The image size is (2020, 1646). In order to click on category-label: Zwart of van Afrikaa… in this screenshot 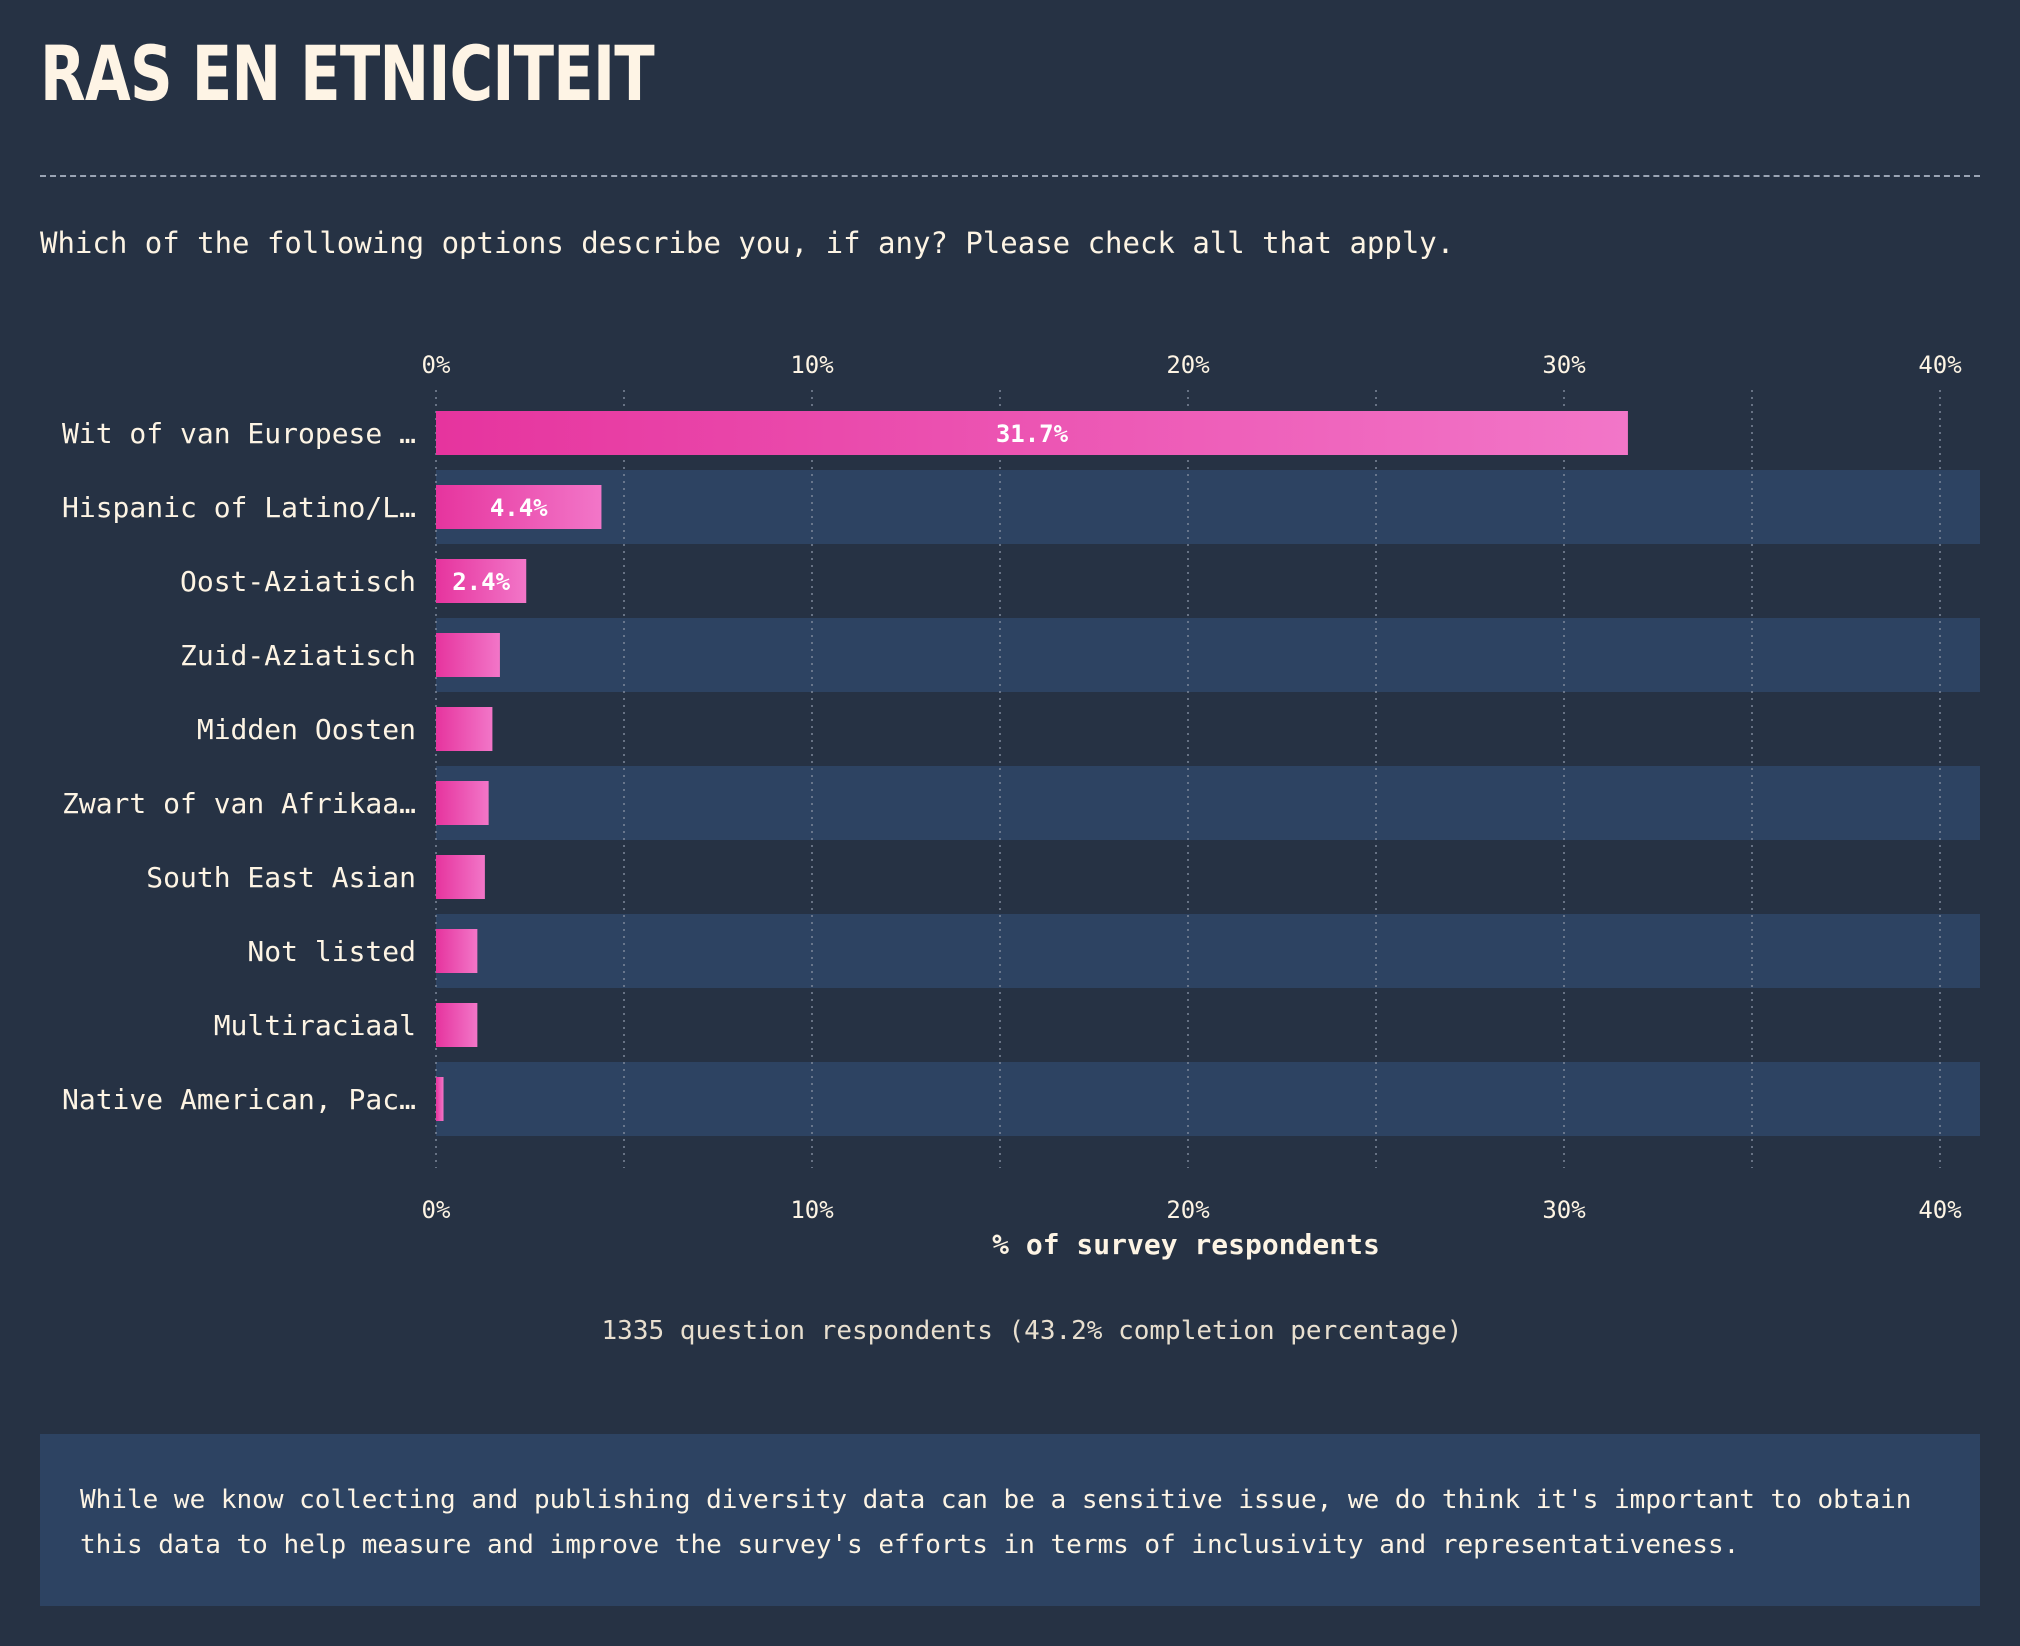, I will do `click(239, 803)`.